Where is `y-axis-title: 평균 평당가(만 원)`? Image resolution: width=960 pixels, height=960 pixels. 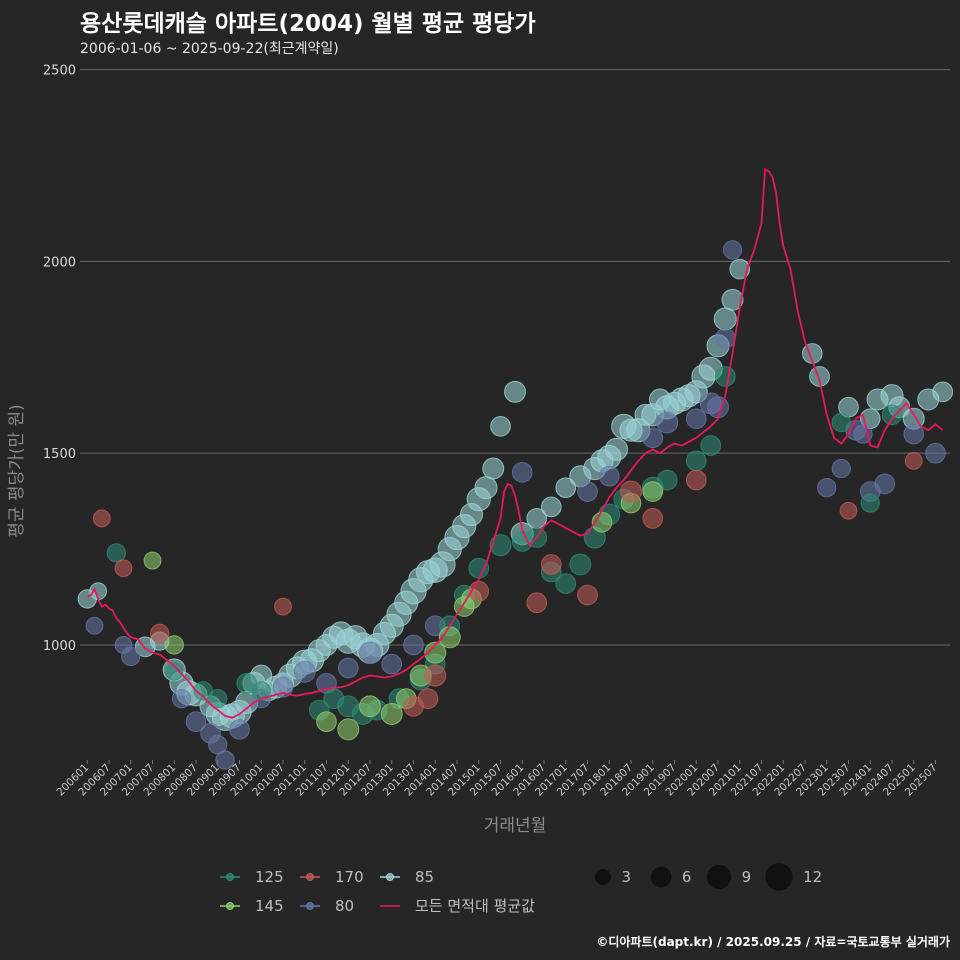
y-axis-title: 평균 평당가(만 원) is located at coordinates (17, 471).